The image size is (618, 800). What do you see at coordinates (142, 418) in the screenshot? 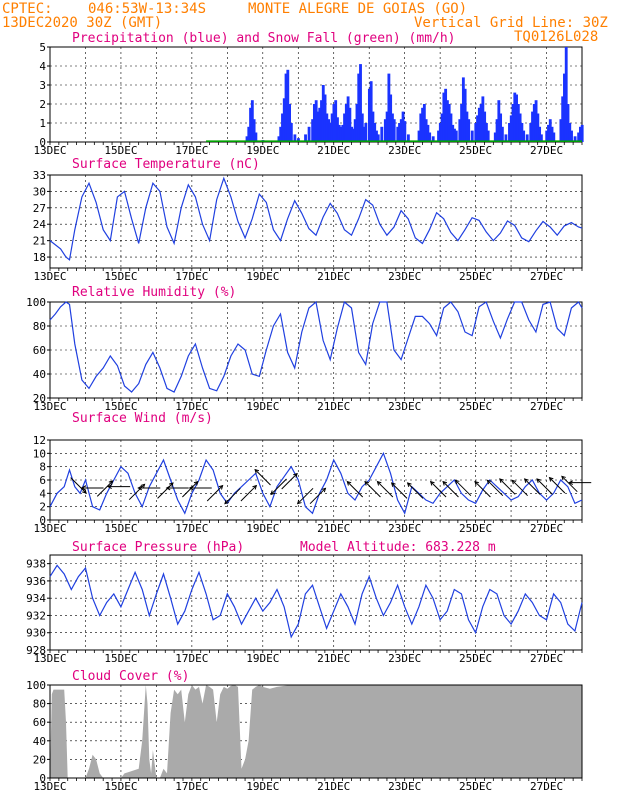
I see `panel-title: Surface Wind (m/s)` at bounding box center [142, 418].